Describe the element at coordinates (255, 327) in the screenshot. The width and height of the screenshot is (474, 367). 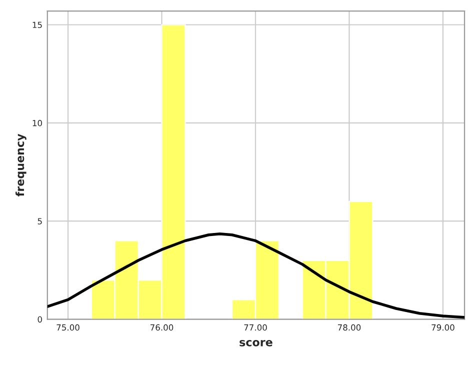
I see `x-tick-label: 77.00` at that location.